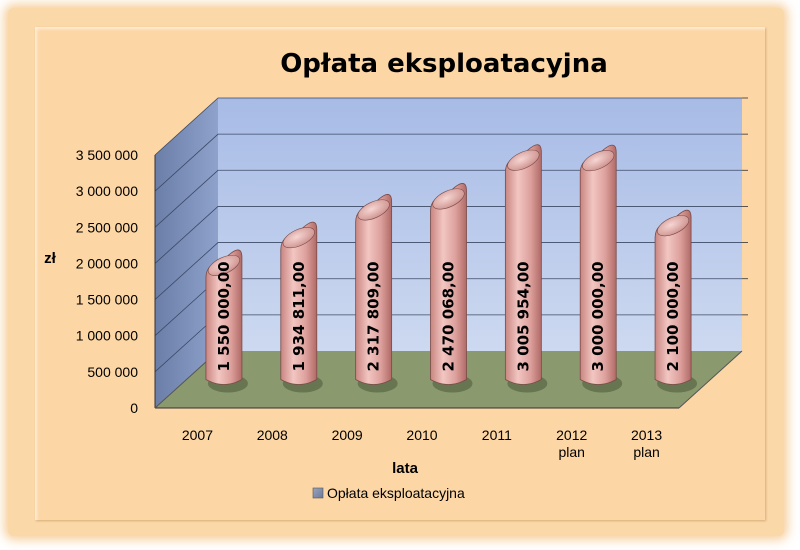  Describe the element at coordinates (272, 435) in the screenshot. I see `x-category-label: 2008` at that location.